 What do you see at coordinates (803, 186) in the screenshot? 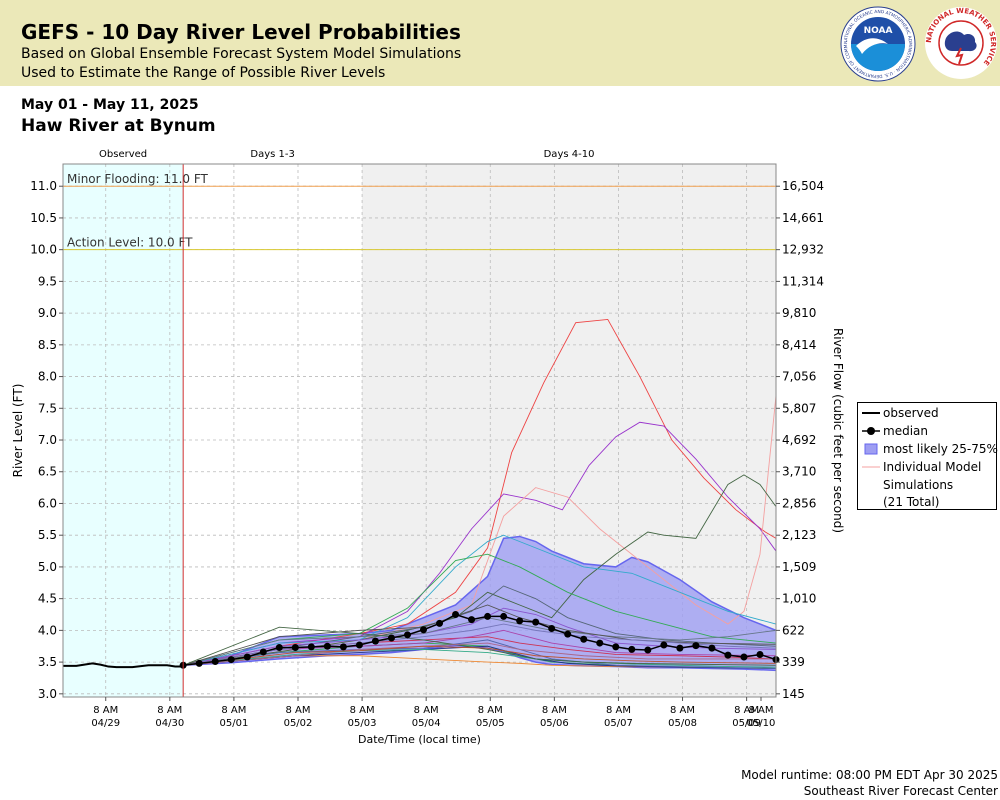
I see `y-right-tick-label: 16,504` at bounding box center [803, 186].